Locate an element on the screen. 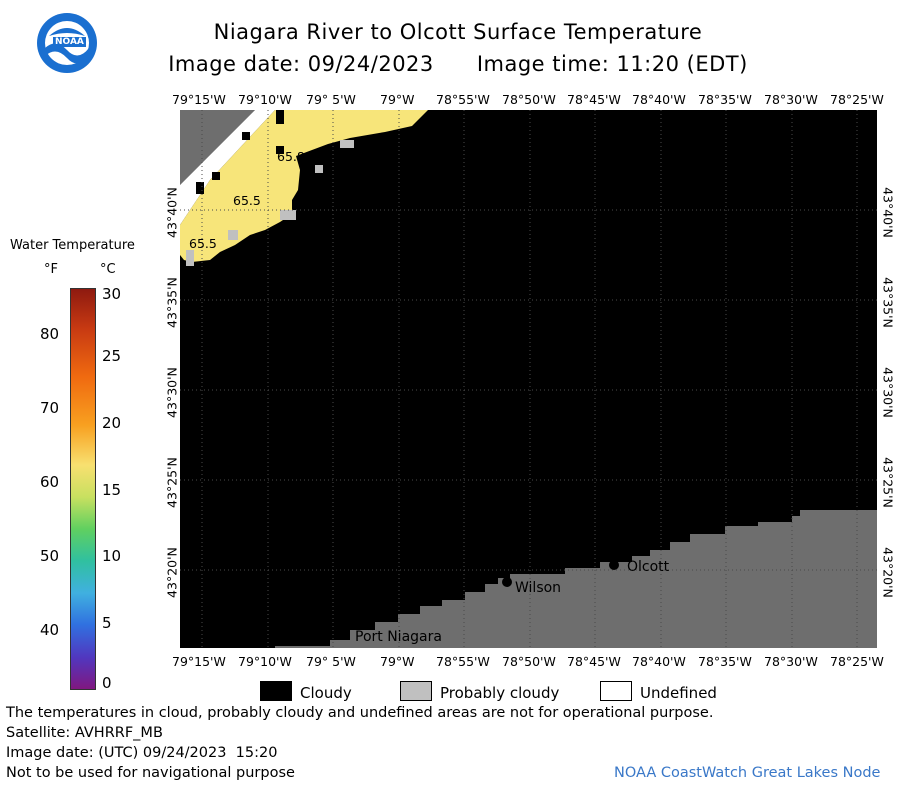  cloudy-label: Cloudy is located at coordinates (326, 693).